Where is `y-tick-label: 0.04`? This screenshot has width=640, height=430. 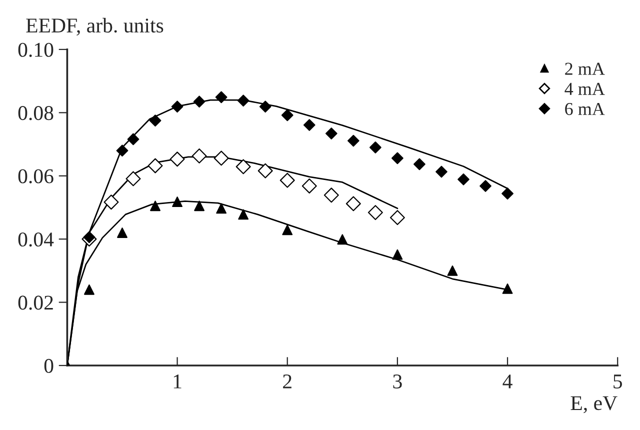
y-tick-label: 0.04 is located at coordinates (36, 239).